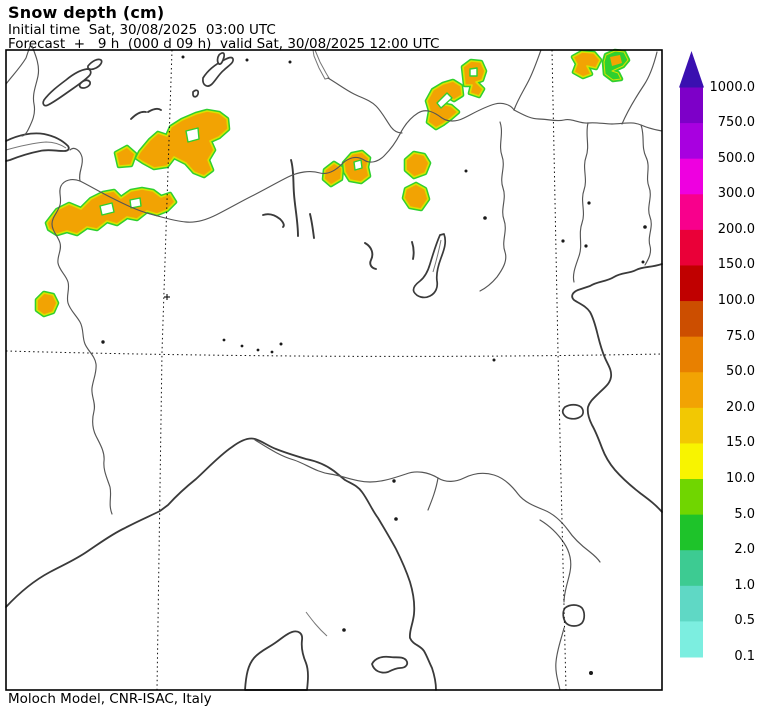 The image size is (760, 713). Describe the element at coordinates (740, 372) in the screenshot. I see `colorbar-tick-label: 50.0` at that location.